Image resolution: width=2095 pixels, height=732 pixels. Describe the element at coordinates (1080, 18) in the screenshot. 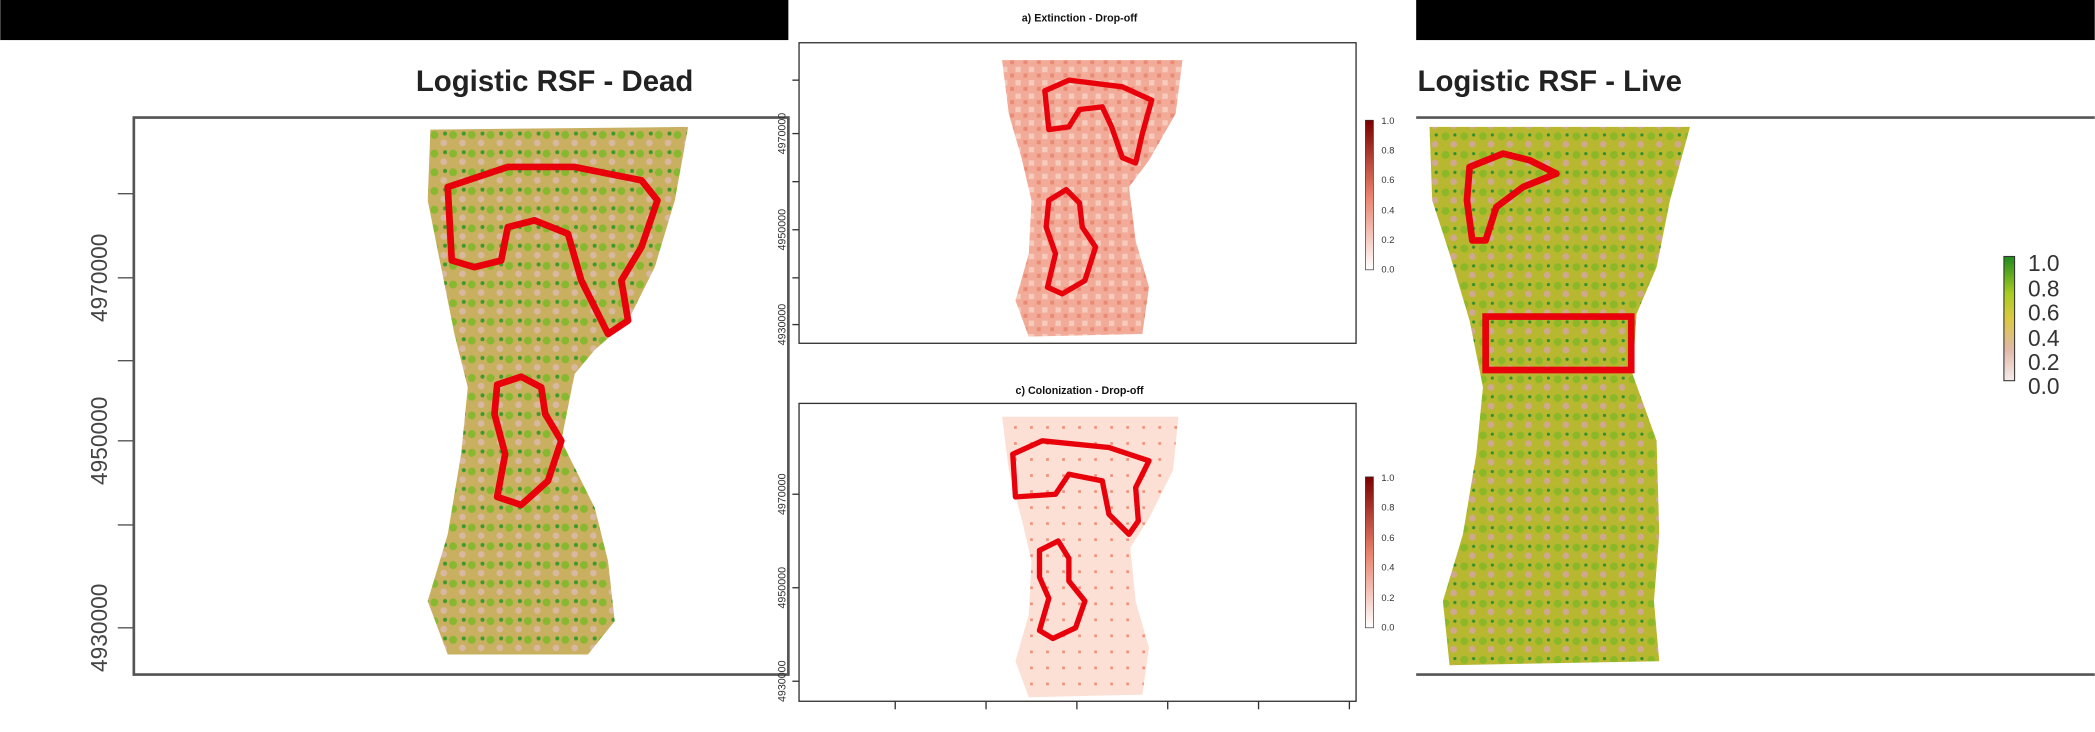

I see `panel-title: a) Extinction - Drop-off` at that location.